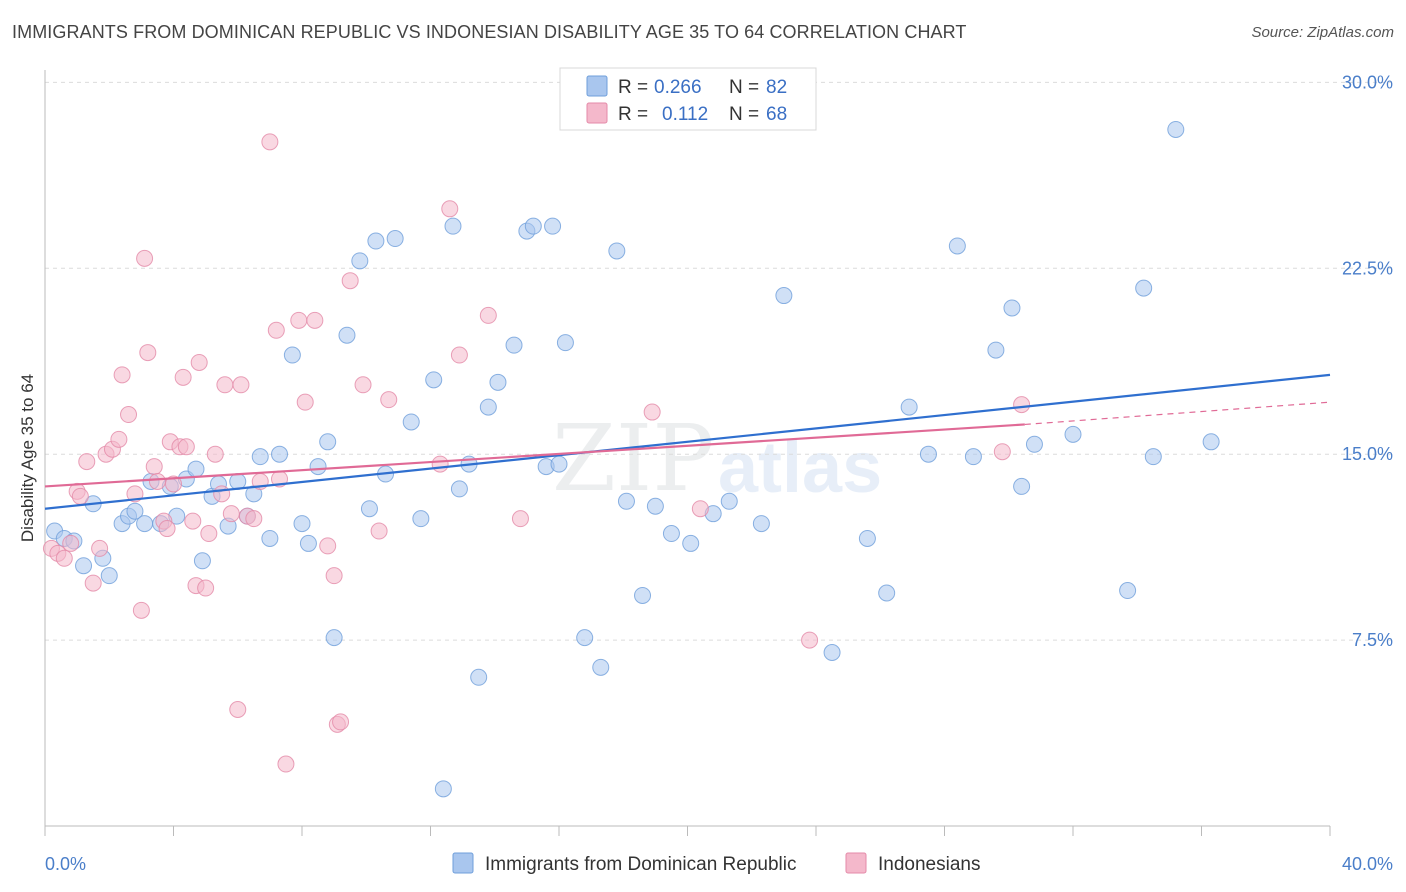  Describe the element at coordinates (1372, 640) in the screenshot. I see `y-tick-label: 7.5%` at that location.